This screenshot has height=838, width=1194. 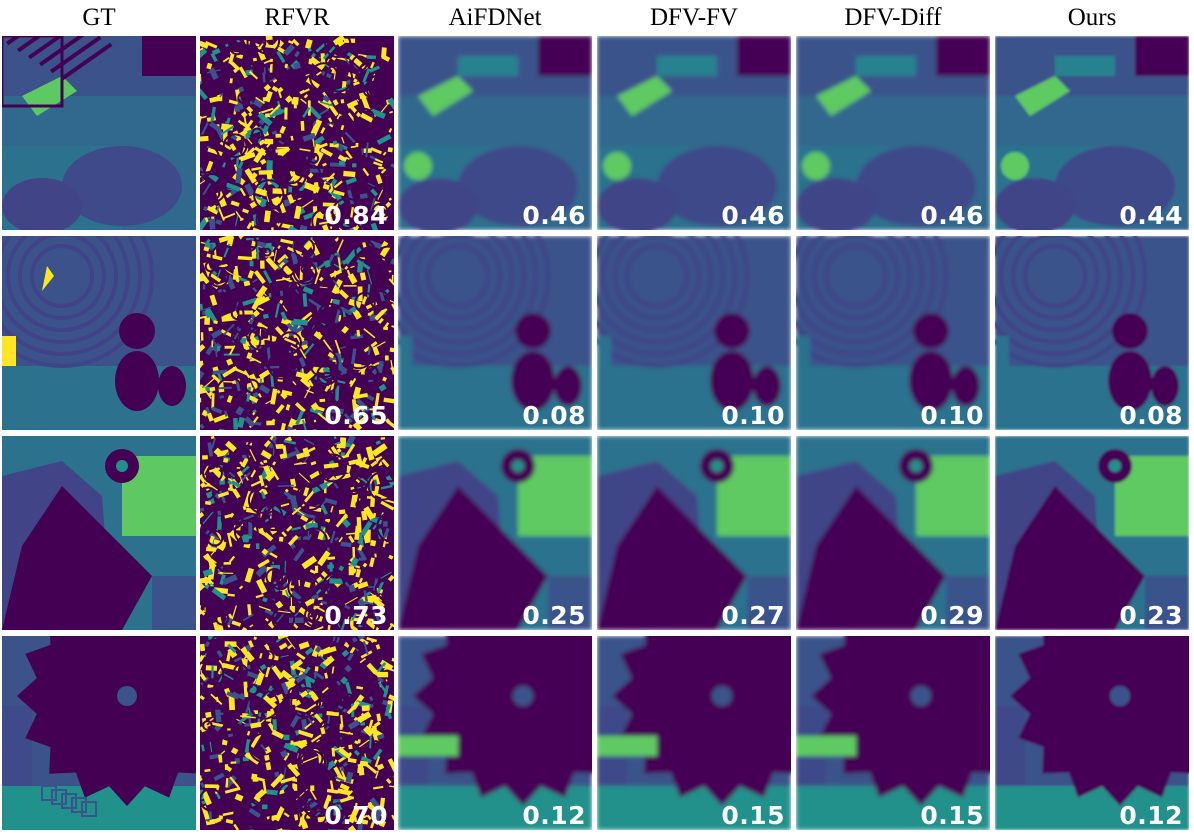 I want to click on column-header-dfv-fv: DFV-FV, so click(x=693, y=17).